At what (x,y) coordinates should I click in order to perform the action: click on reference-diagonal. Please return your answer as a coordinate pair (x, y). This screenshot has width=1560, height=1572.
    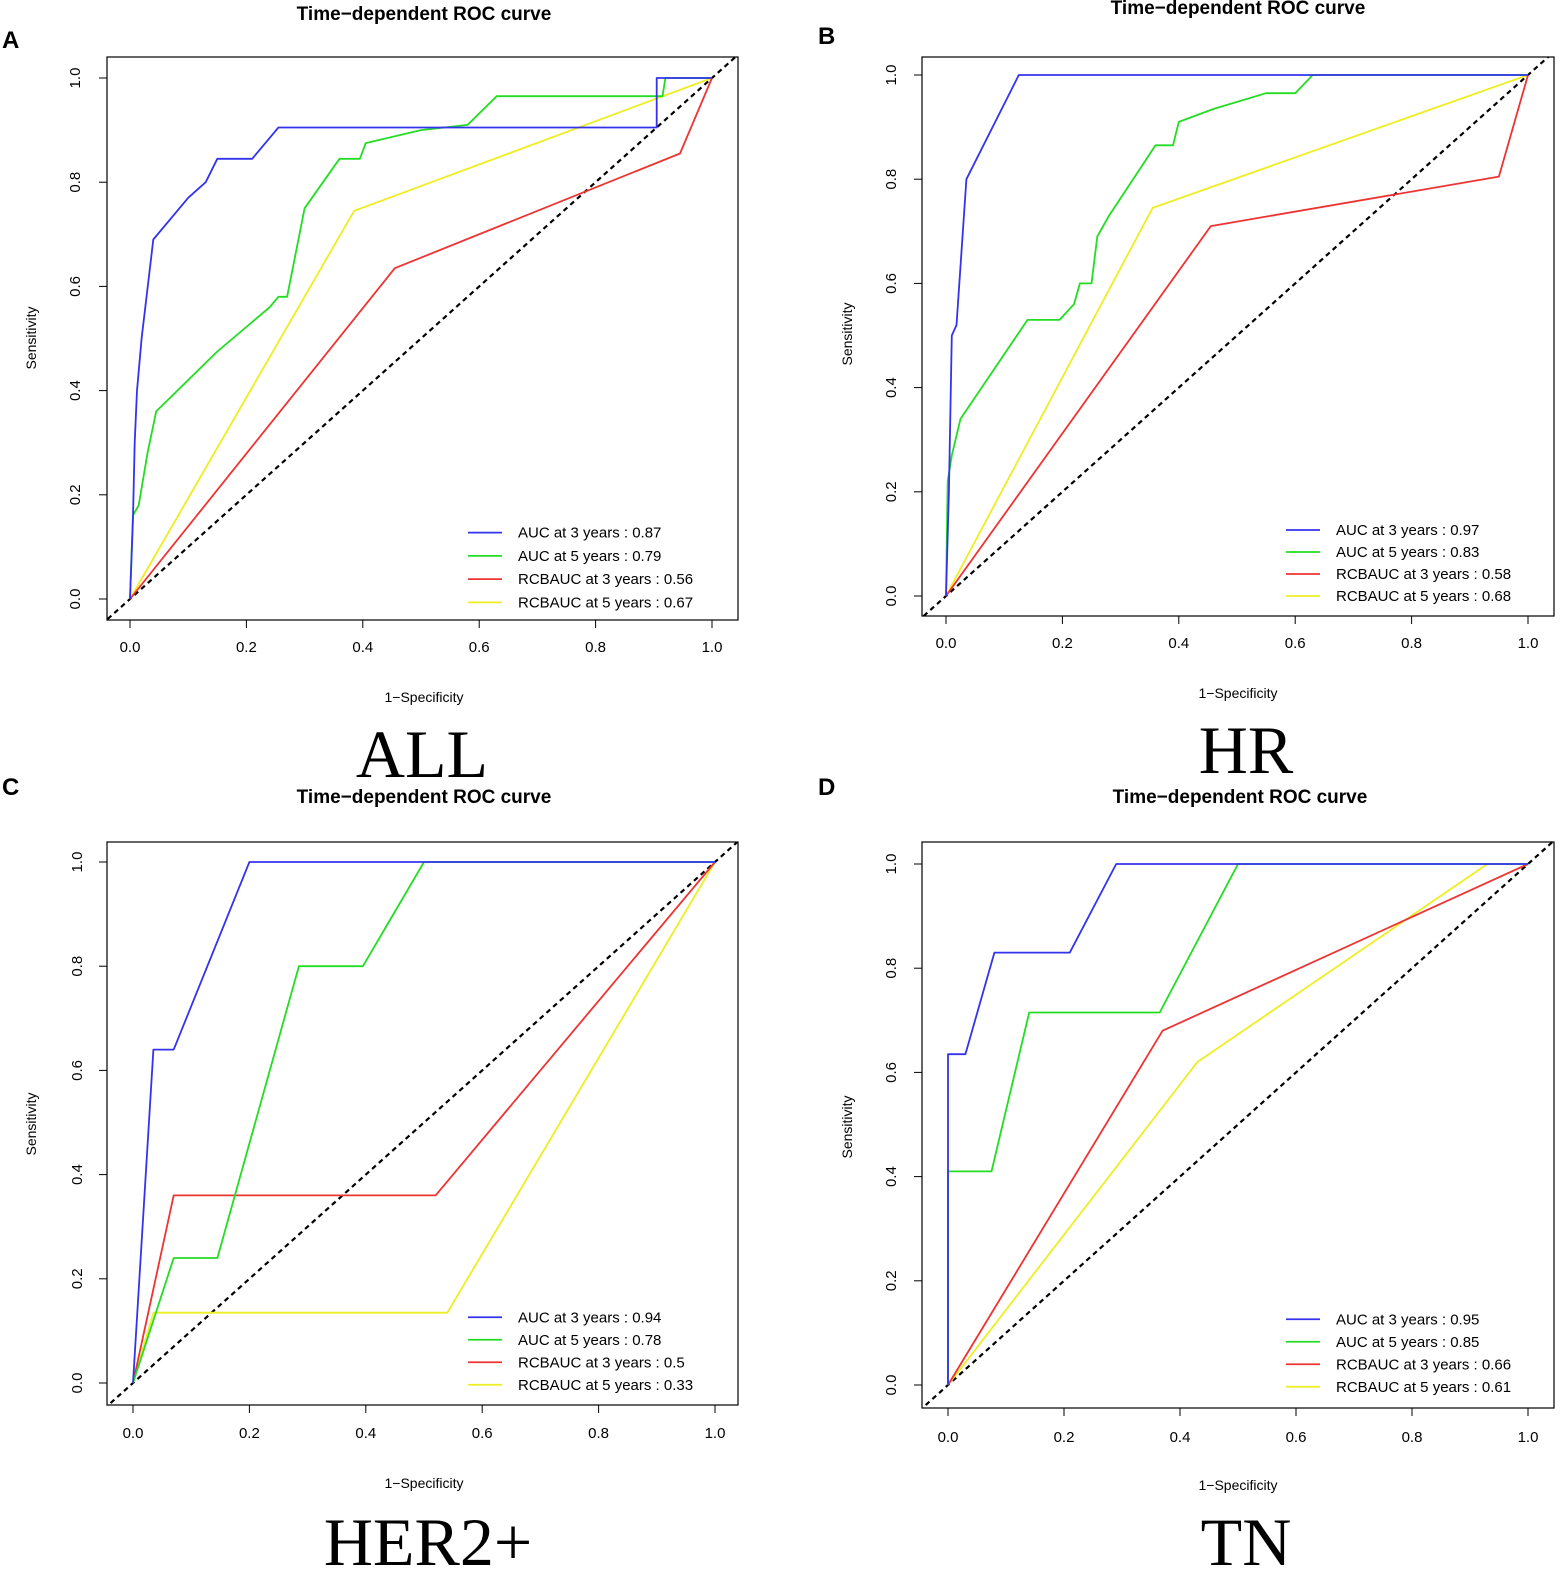
    Looking at the image, I should click on (1238, 1125).